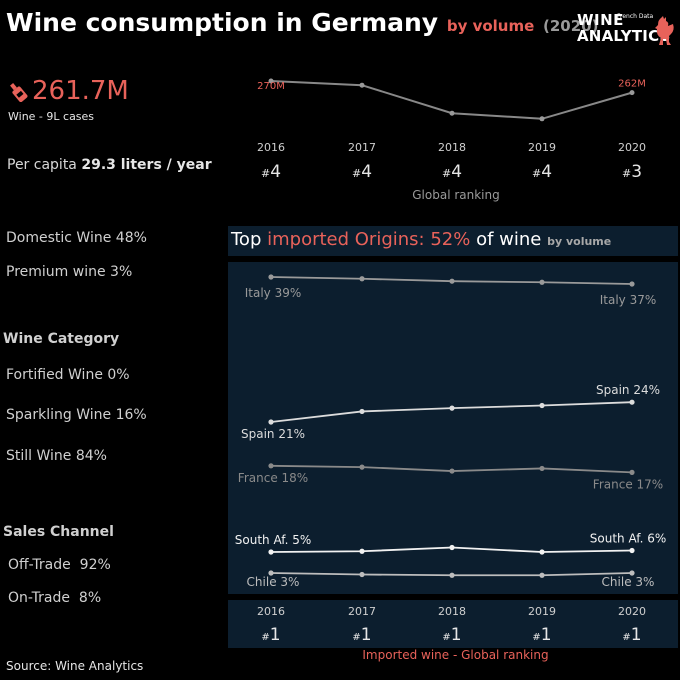 This screenshot has width=680, height=680. Describe the element at coordinates (95, 565) in the screenshot. I see `channel-value: 92%` at that location.